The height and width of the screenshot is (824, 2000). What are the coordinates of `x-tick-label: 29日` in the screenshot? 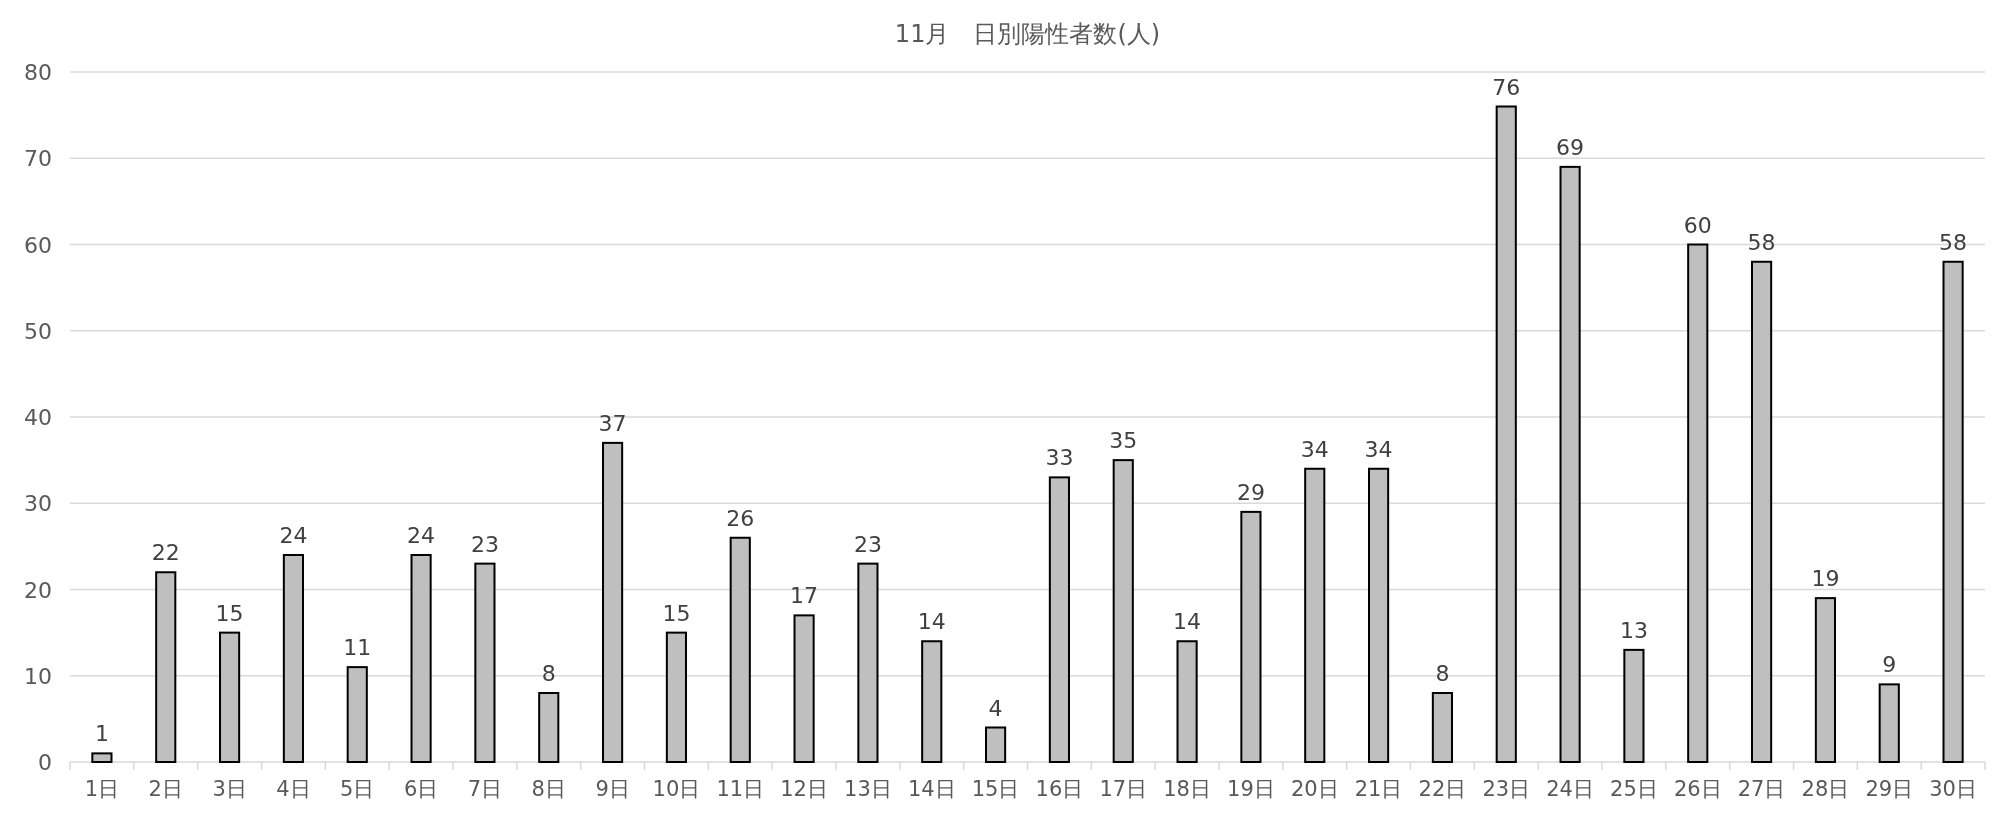 It's located at (1889, 789).